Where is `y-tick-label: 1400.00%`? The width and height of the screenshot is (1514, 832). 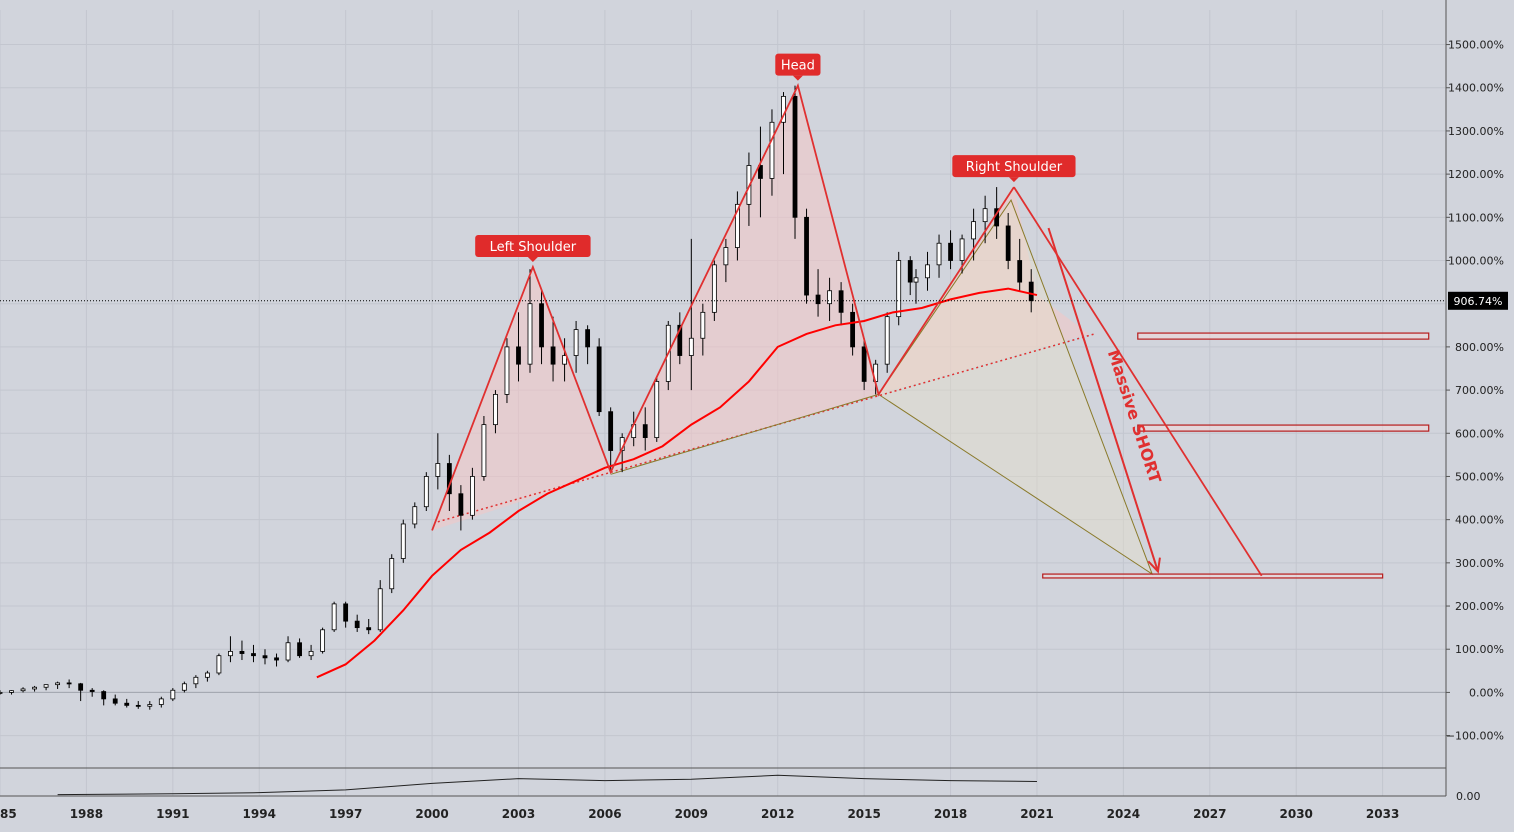 y-tick-label: 1400.00% is located at coordinates (1476, 88).